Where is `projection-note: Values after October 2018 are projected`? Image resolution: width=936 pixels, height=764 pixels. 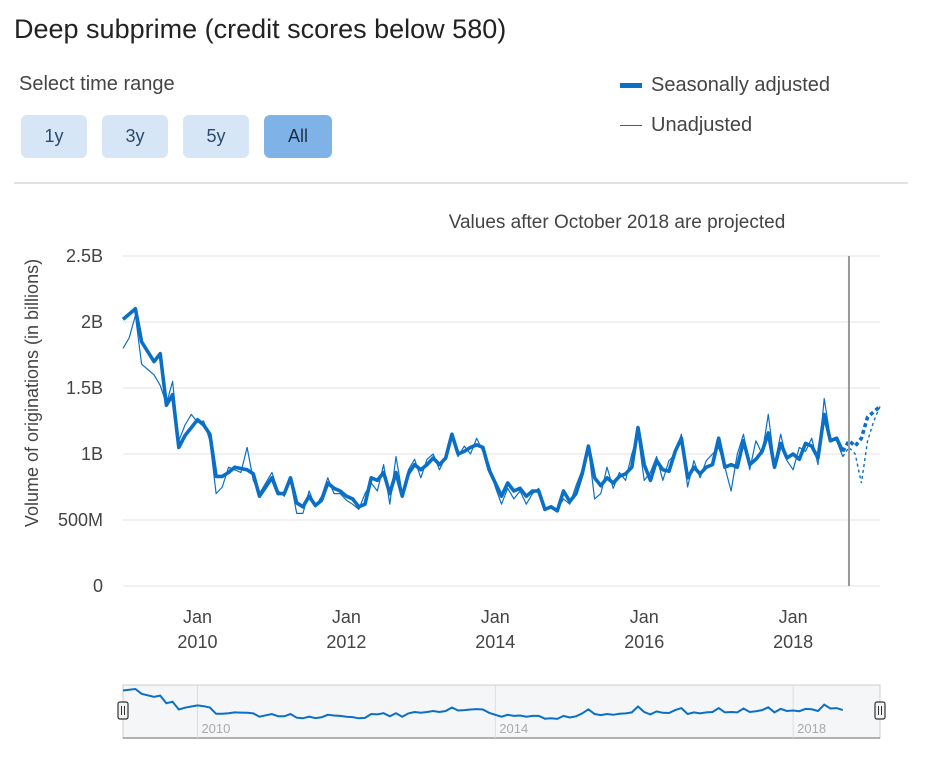 projection-note: Values after October 2018 are projected is located at coordinates (617, 222).